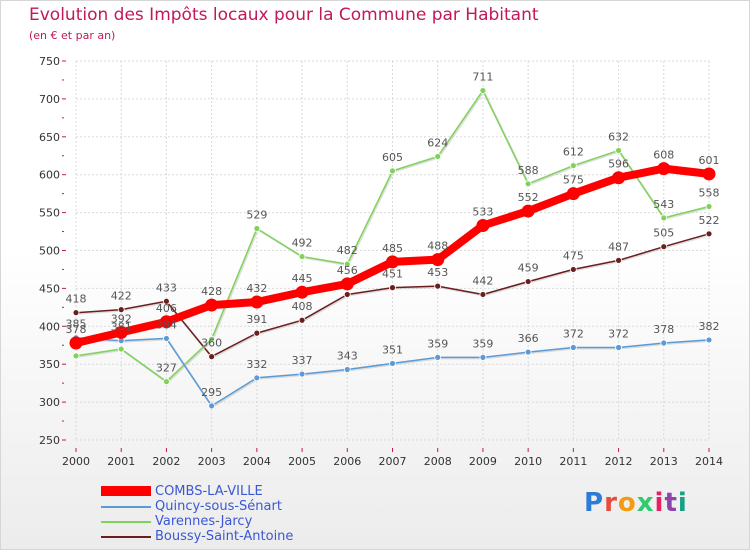 The image size is (750, 550). I want to click on data-label: 624, so click(437, 143).